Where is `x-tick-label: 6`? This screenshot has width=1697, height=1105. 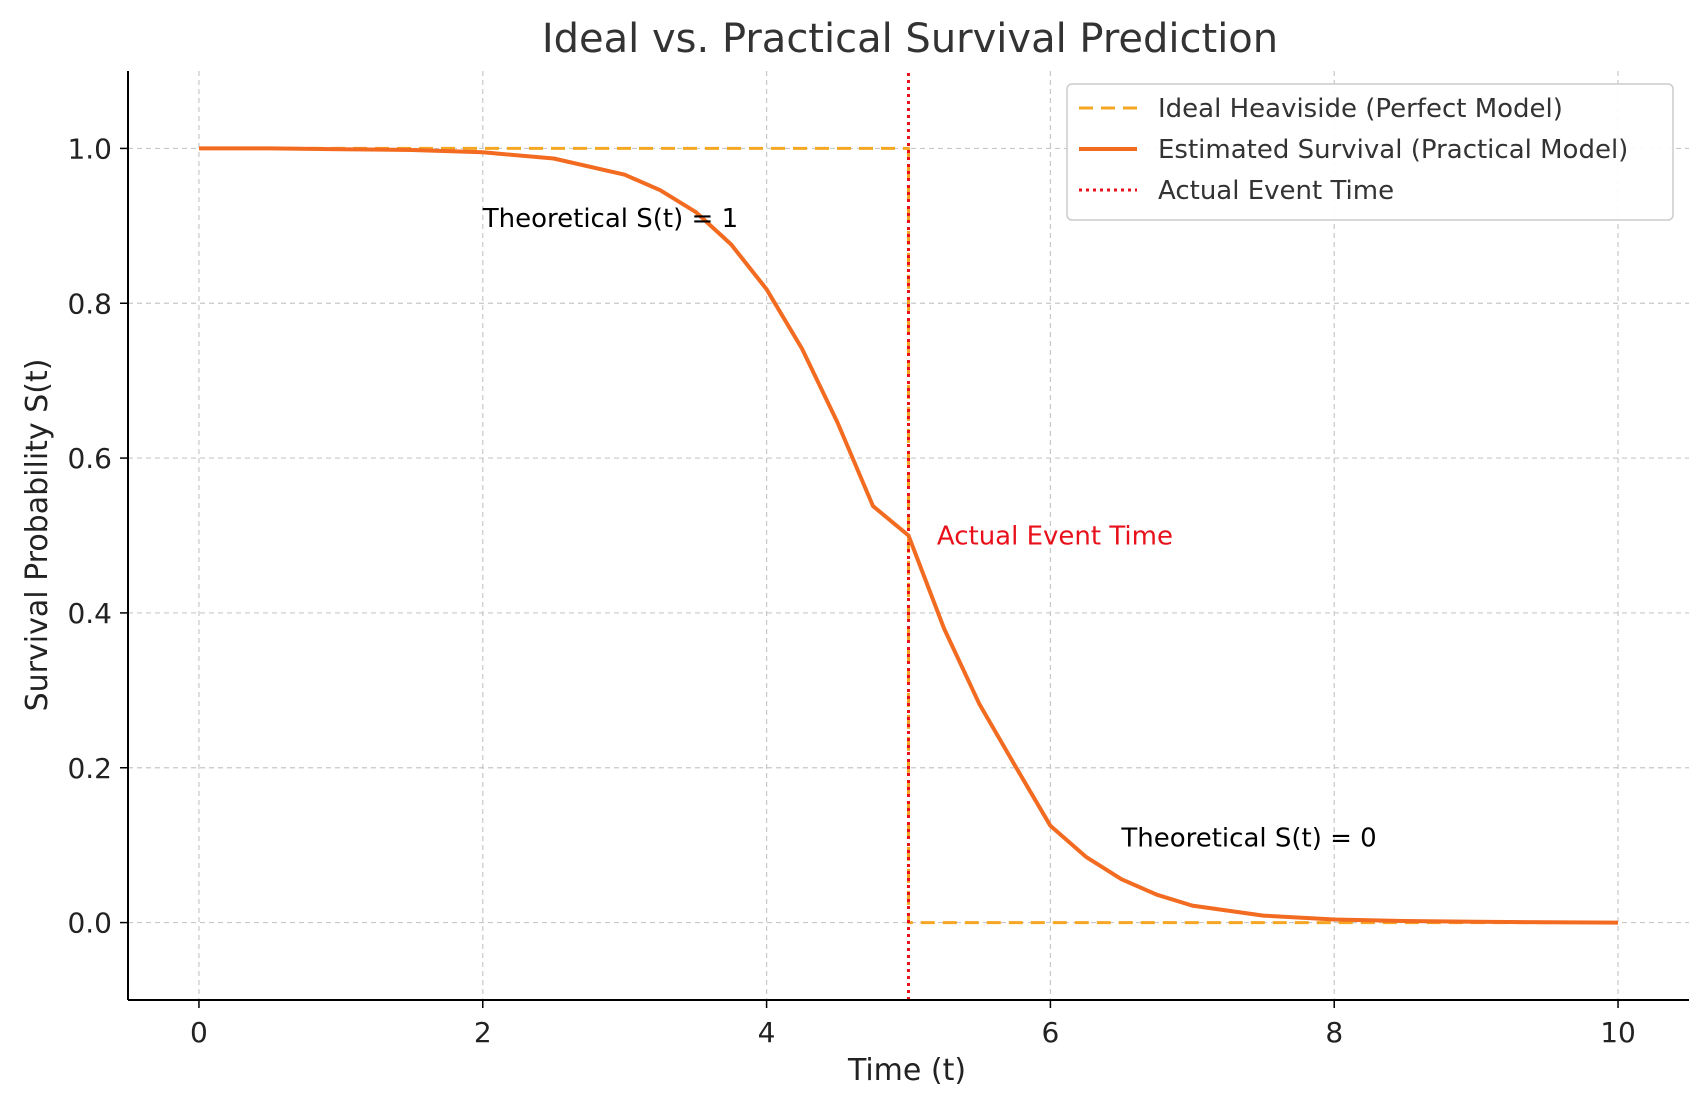 x-tick-label: 6 is located at coordinates (1050, 1032).